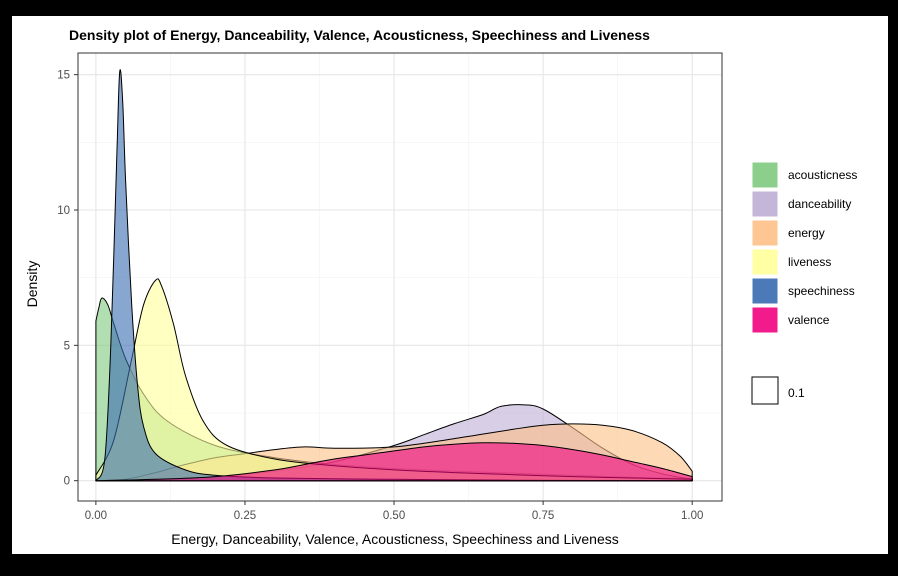  I want to click on x-tick-label: 0.75, so click(543, 516).